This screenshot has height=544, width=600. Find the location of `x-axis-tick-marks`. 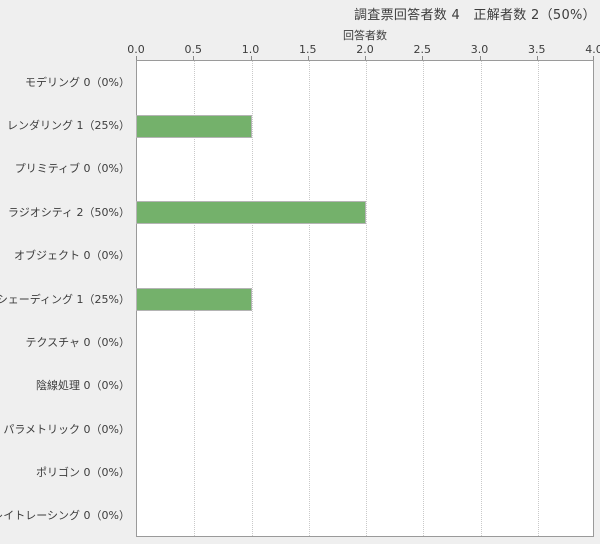

x-axis-tick-marks is located at coordinates (365, 58).